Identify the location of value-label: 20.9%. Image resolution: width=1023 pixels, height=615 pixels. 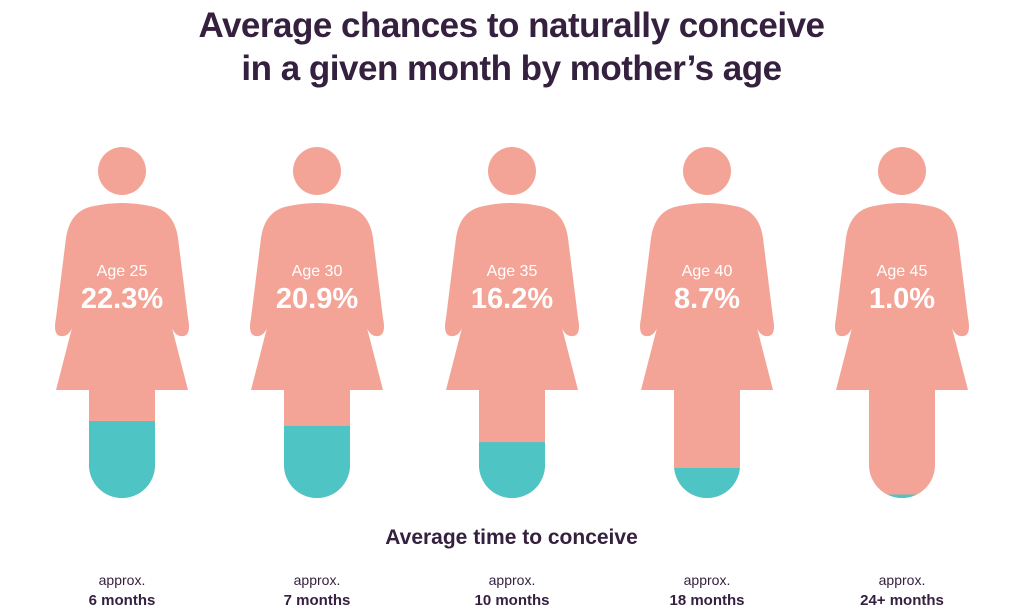
(317, 299).